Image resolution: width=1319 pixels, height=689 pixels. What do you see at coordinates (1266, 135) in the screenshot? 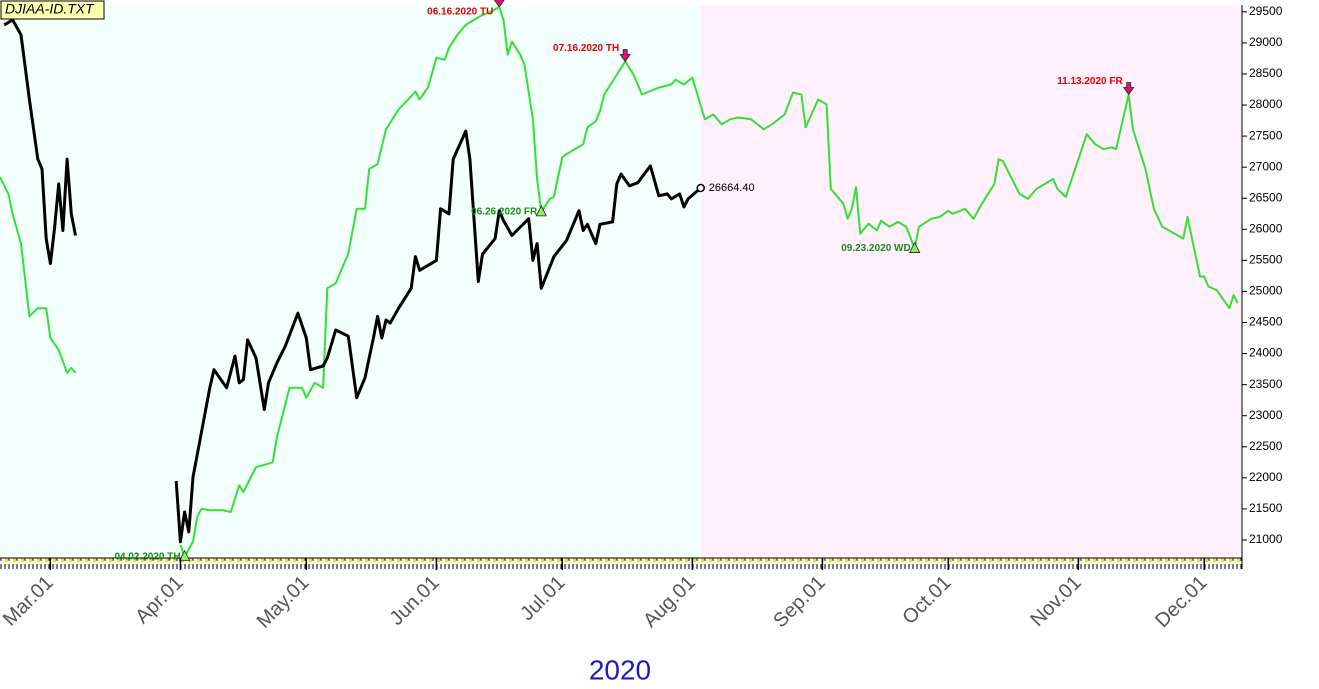
I see `y-tick-label: 27500` at bounding box center [1266, 135].